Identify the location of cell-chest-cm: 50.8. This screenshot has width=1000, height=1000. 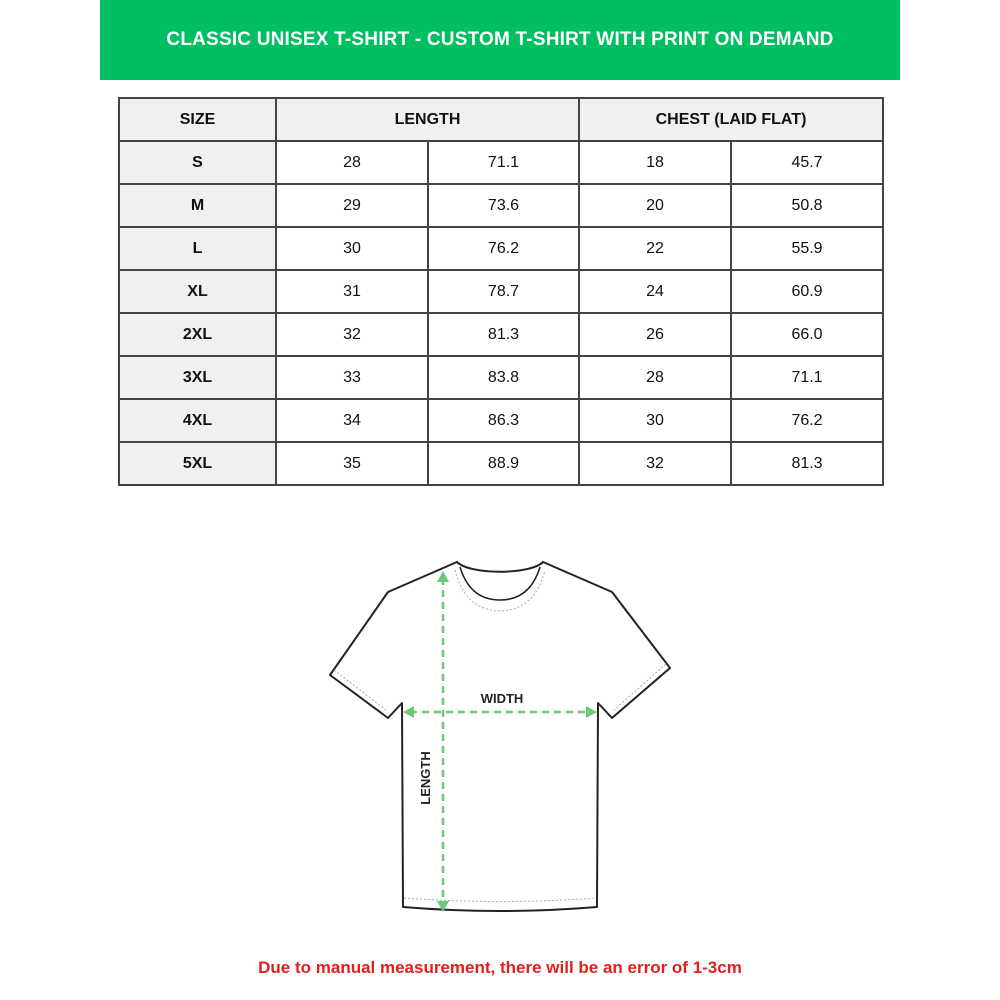
(807, 205).